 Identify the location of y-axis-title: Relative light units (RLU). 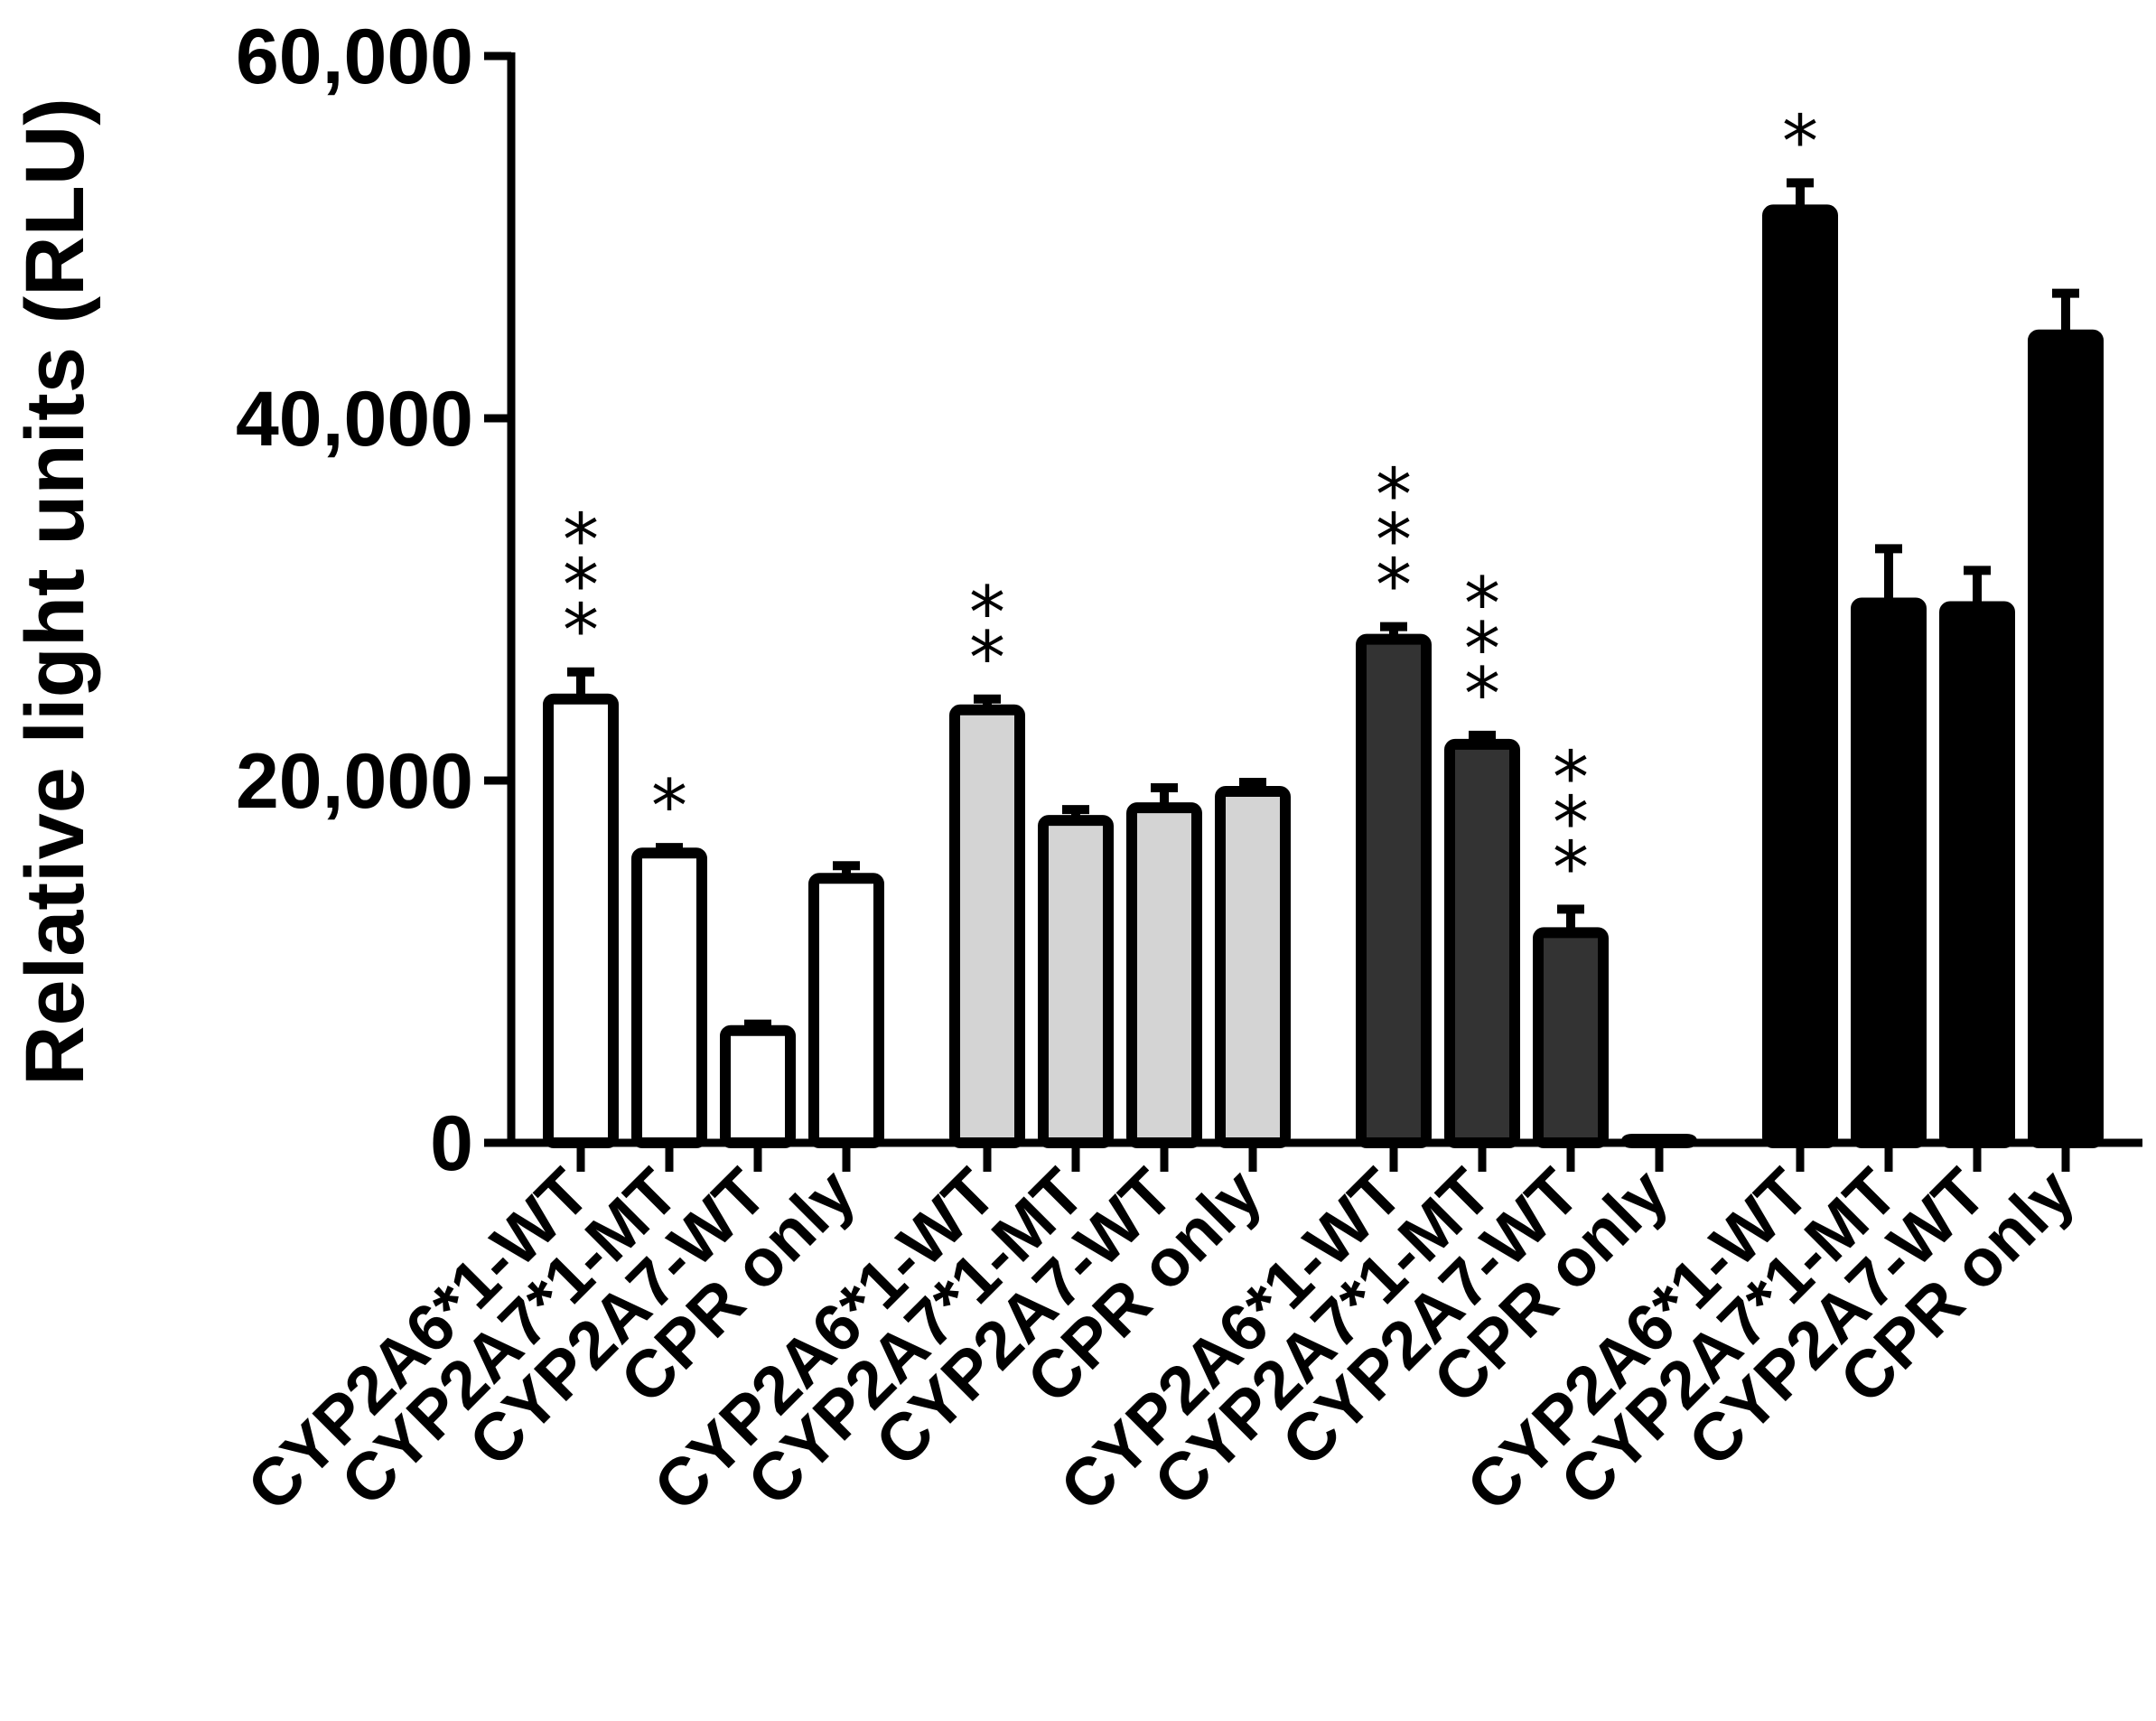
(55, 592).